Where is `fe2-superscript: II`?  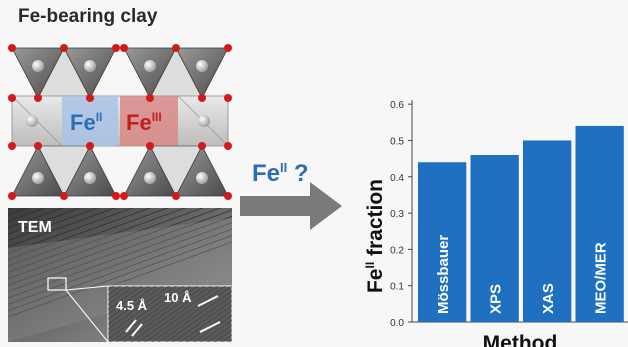
fe2-superscript: II is located at coordinates (99, 117).